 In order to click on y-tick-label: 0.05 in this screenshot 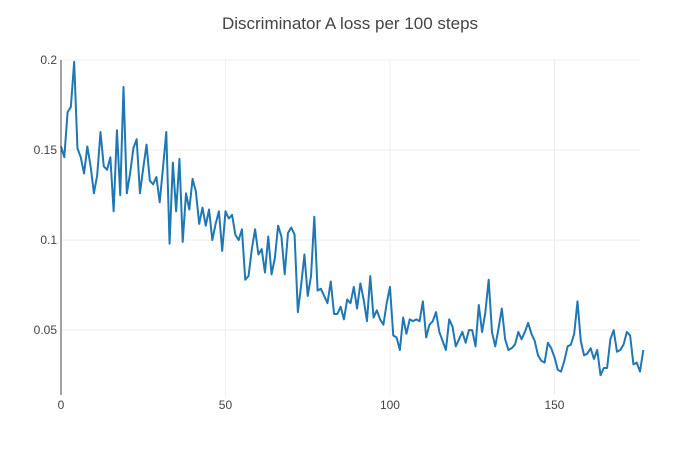, I will do `click(46, 330)`.